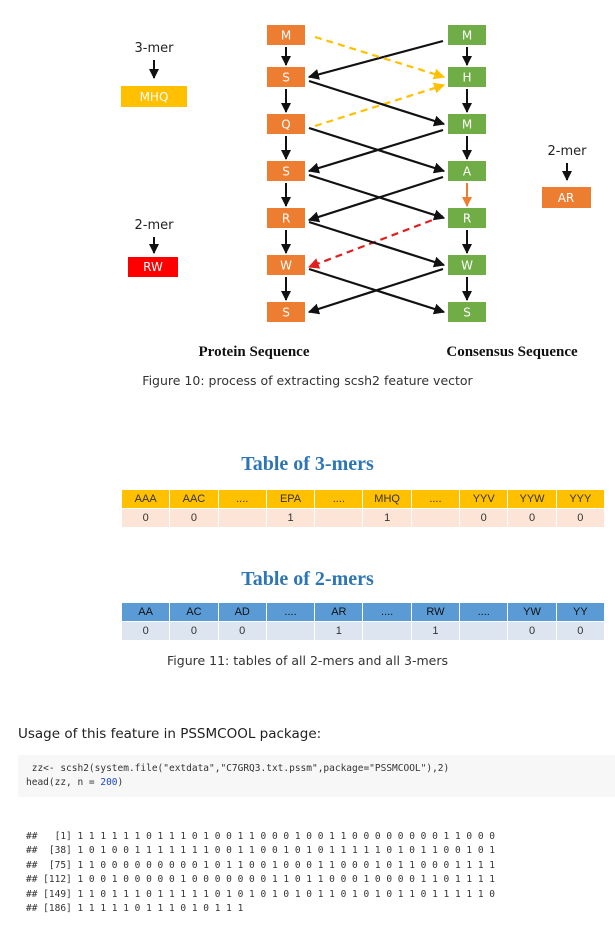 The image size is (615, 931). Describe the element at coordinates (155, 225) in the screenshot. I see `left-2mer-label: 2-mer` at that location.